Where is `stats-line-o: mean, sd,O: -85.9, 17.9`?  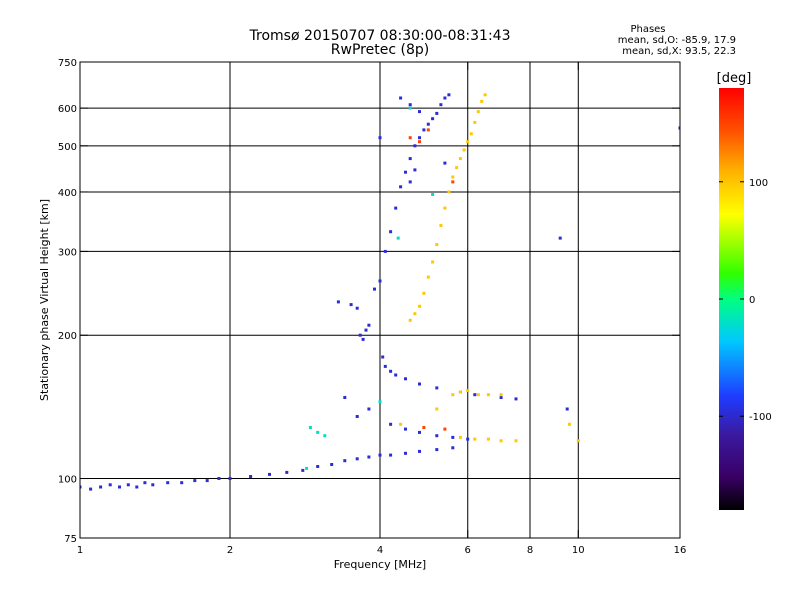 stats-line-o: mean, sd,O: -85.9, 17.9 is located at coordinates (677, 40).